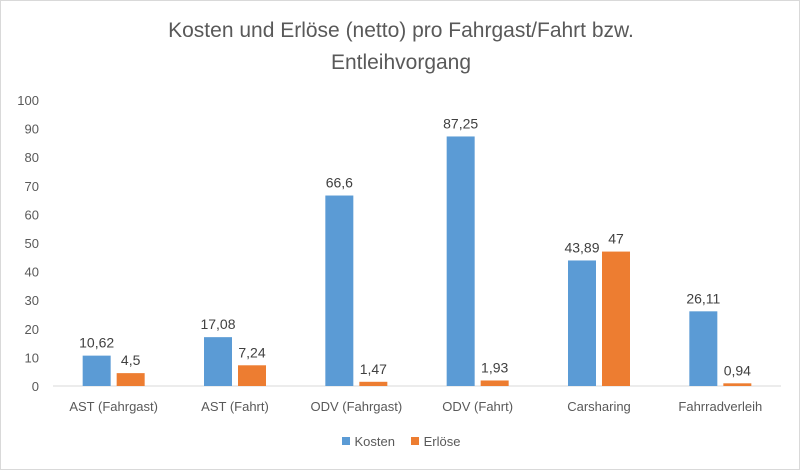  What do you see at coordinates (356, 406) in the screenshot?
I see `x-tick-label: ODV (Fahrgast)` at bounding box center [356, 406].